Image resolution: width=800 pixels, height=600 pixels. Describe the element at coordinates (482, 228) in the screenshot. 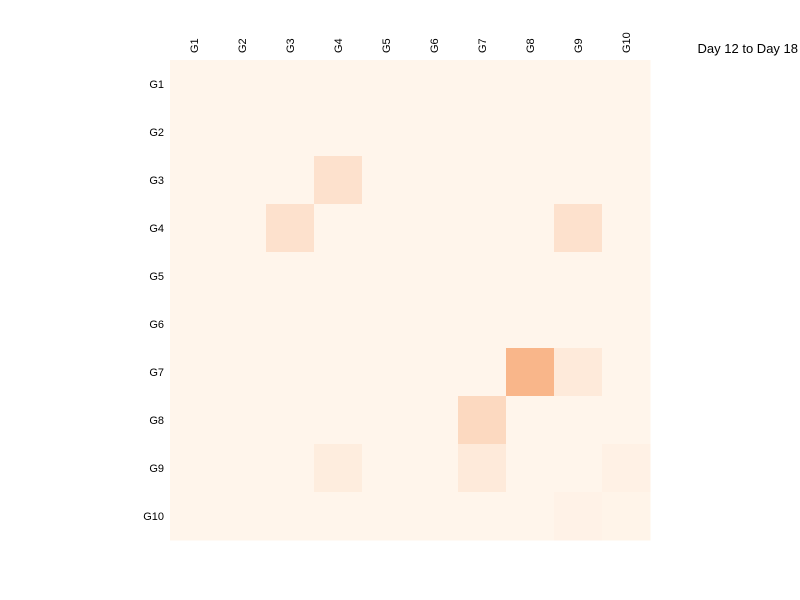

I see `heatmap-cell-g4-g7` at that location.